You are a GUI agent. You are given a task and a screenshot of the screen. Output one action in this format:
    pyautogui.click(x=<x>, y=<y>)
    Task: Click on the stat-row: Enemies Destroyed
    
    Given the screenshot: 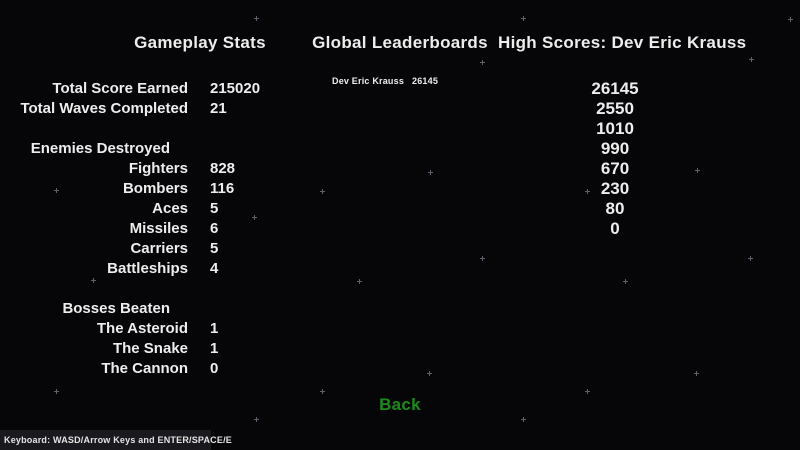 What is the action you would take?
    pyautogui.click(x=210, y=149)
    